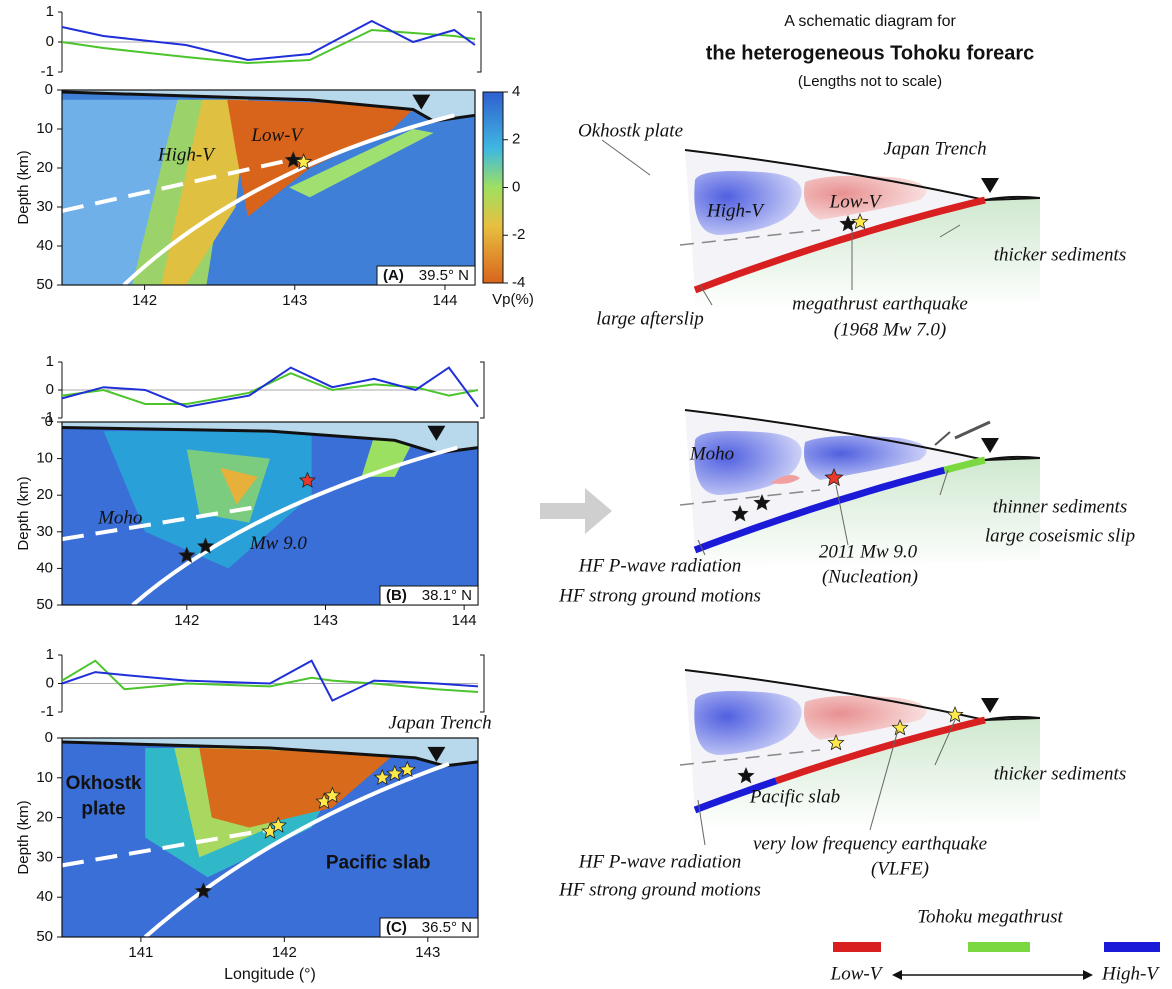  Describe the element at coordinates (516, 186) in the screenshot. I see `colorbar-tick-label: 0` at that location.